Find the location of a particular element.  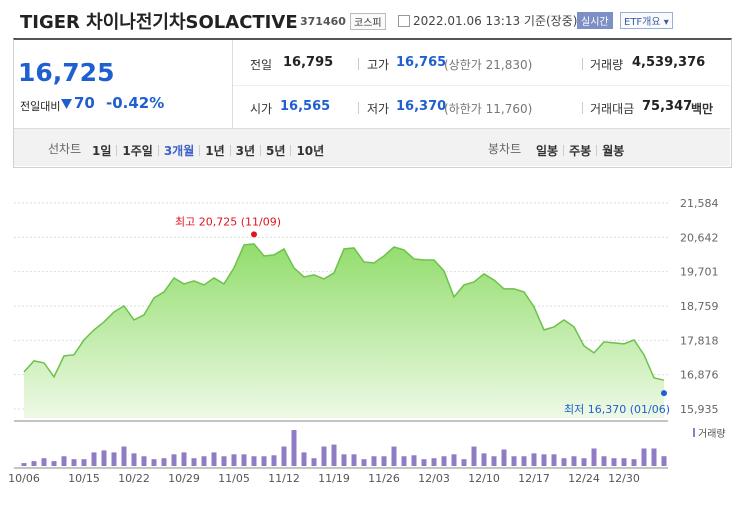

tab: 3년 is located at coordinates (245, 151).